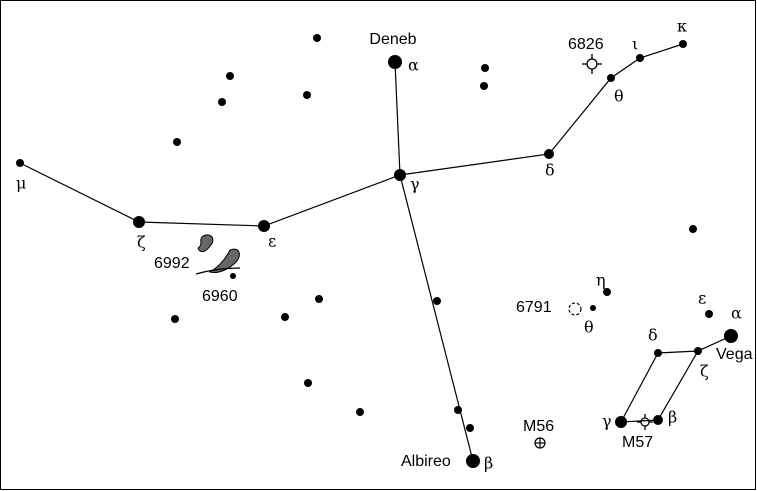 This screenshot has width=757, height=491. What do you see at coordinates (586, 44) in the screenshot?
I see `object-label: 6826` at bounding box center [586, 44].